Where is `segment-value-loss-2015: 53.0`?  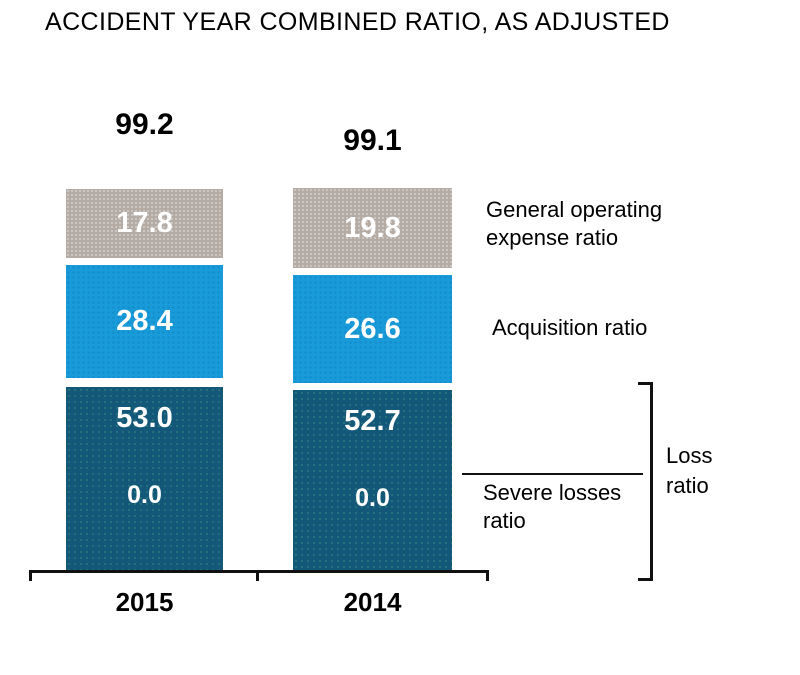 segment-value-loss-2015: 53.0 is located at coordinates (144, 418).